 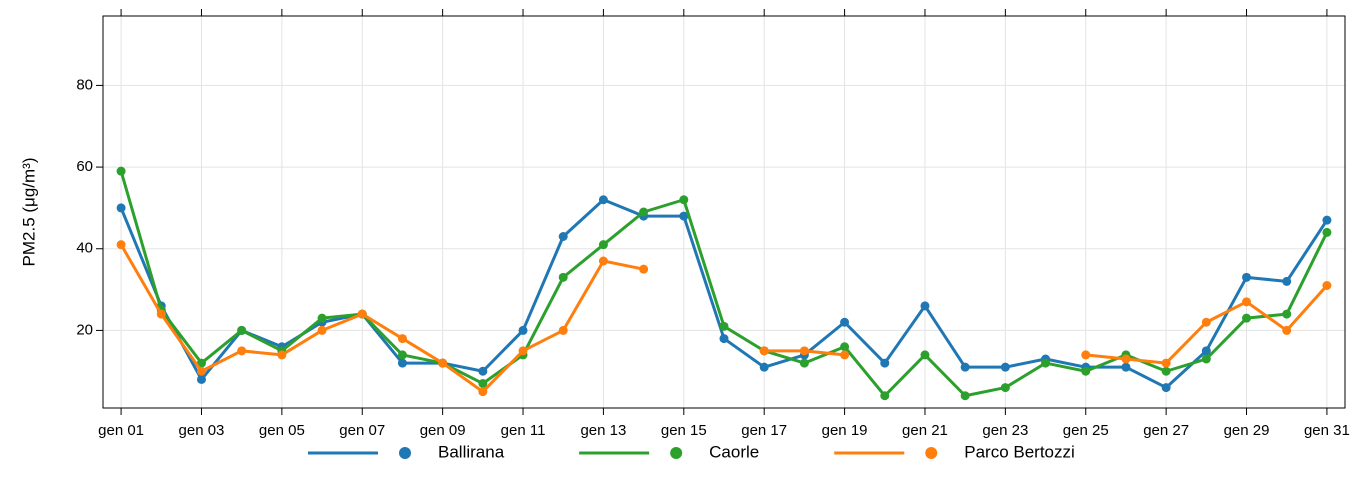 What do you see at coordinates (925, 430) in the screenshot?
I see `x-tick-label: gen 21` at bounding box center [925, 430].